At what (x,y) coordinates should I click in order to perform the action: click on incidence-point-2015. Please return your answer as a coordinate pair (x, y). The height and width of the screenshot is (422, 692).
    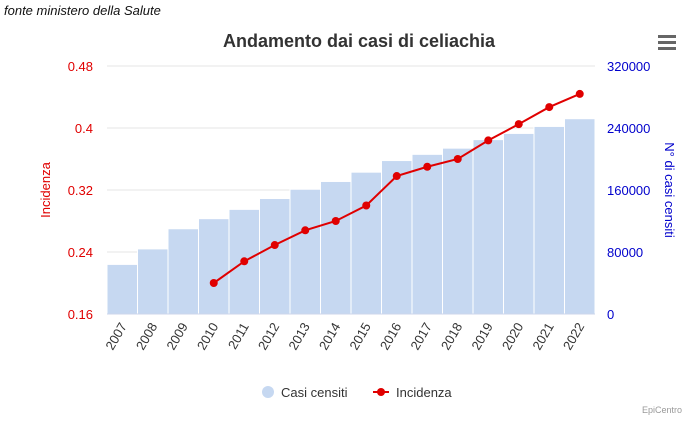
    Looking at the image, I should click on (366, 205).